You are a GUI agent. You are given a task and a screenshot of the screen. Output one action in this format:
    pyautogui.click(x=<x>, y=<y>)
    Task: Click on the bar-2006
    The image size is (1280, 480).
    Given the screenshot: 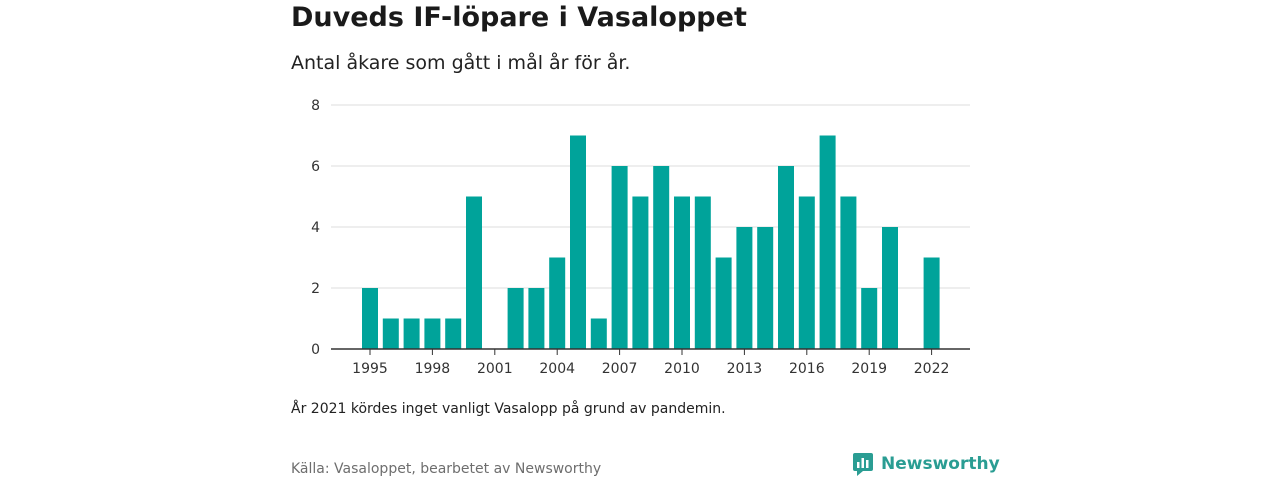 What is the action you would take?
    pyautogui.click(x=598, y=333)
    